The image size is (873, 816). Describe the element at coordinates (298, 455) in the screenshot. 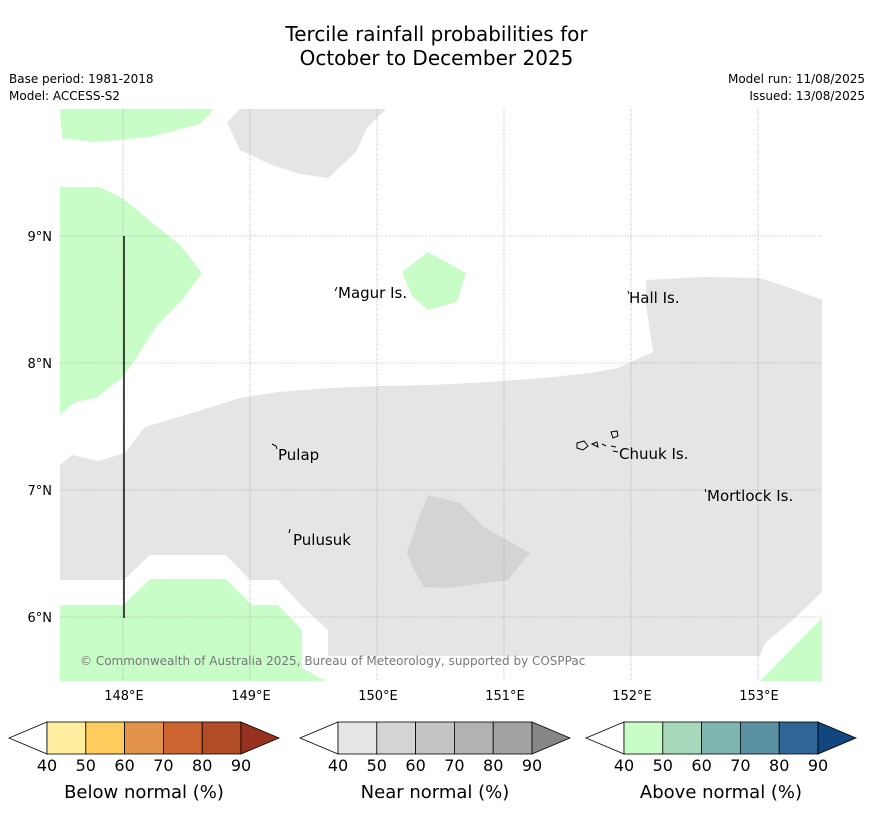

I see `place-label-pulap: Pulap` at that location.